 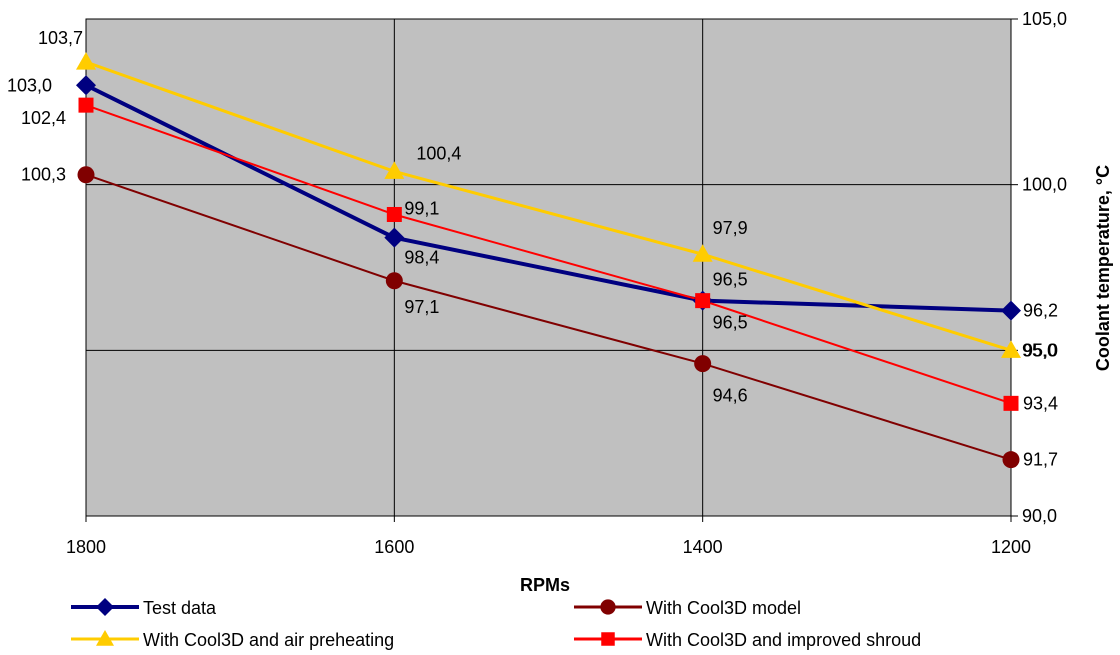 What do you see at coordinates (730, 396) in the screenshot?
I see `data-label: 94,6` at bounding box center [730, 396].